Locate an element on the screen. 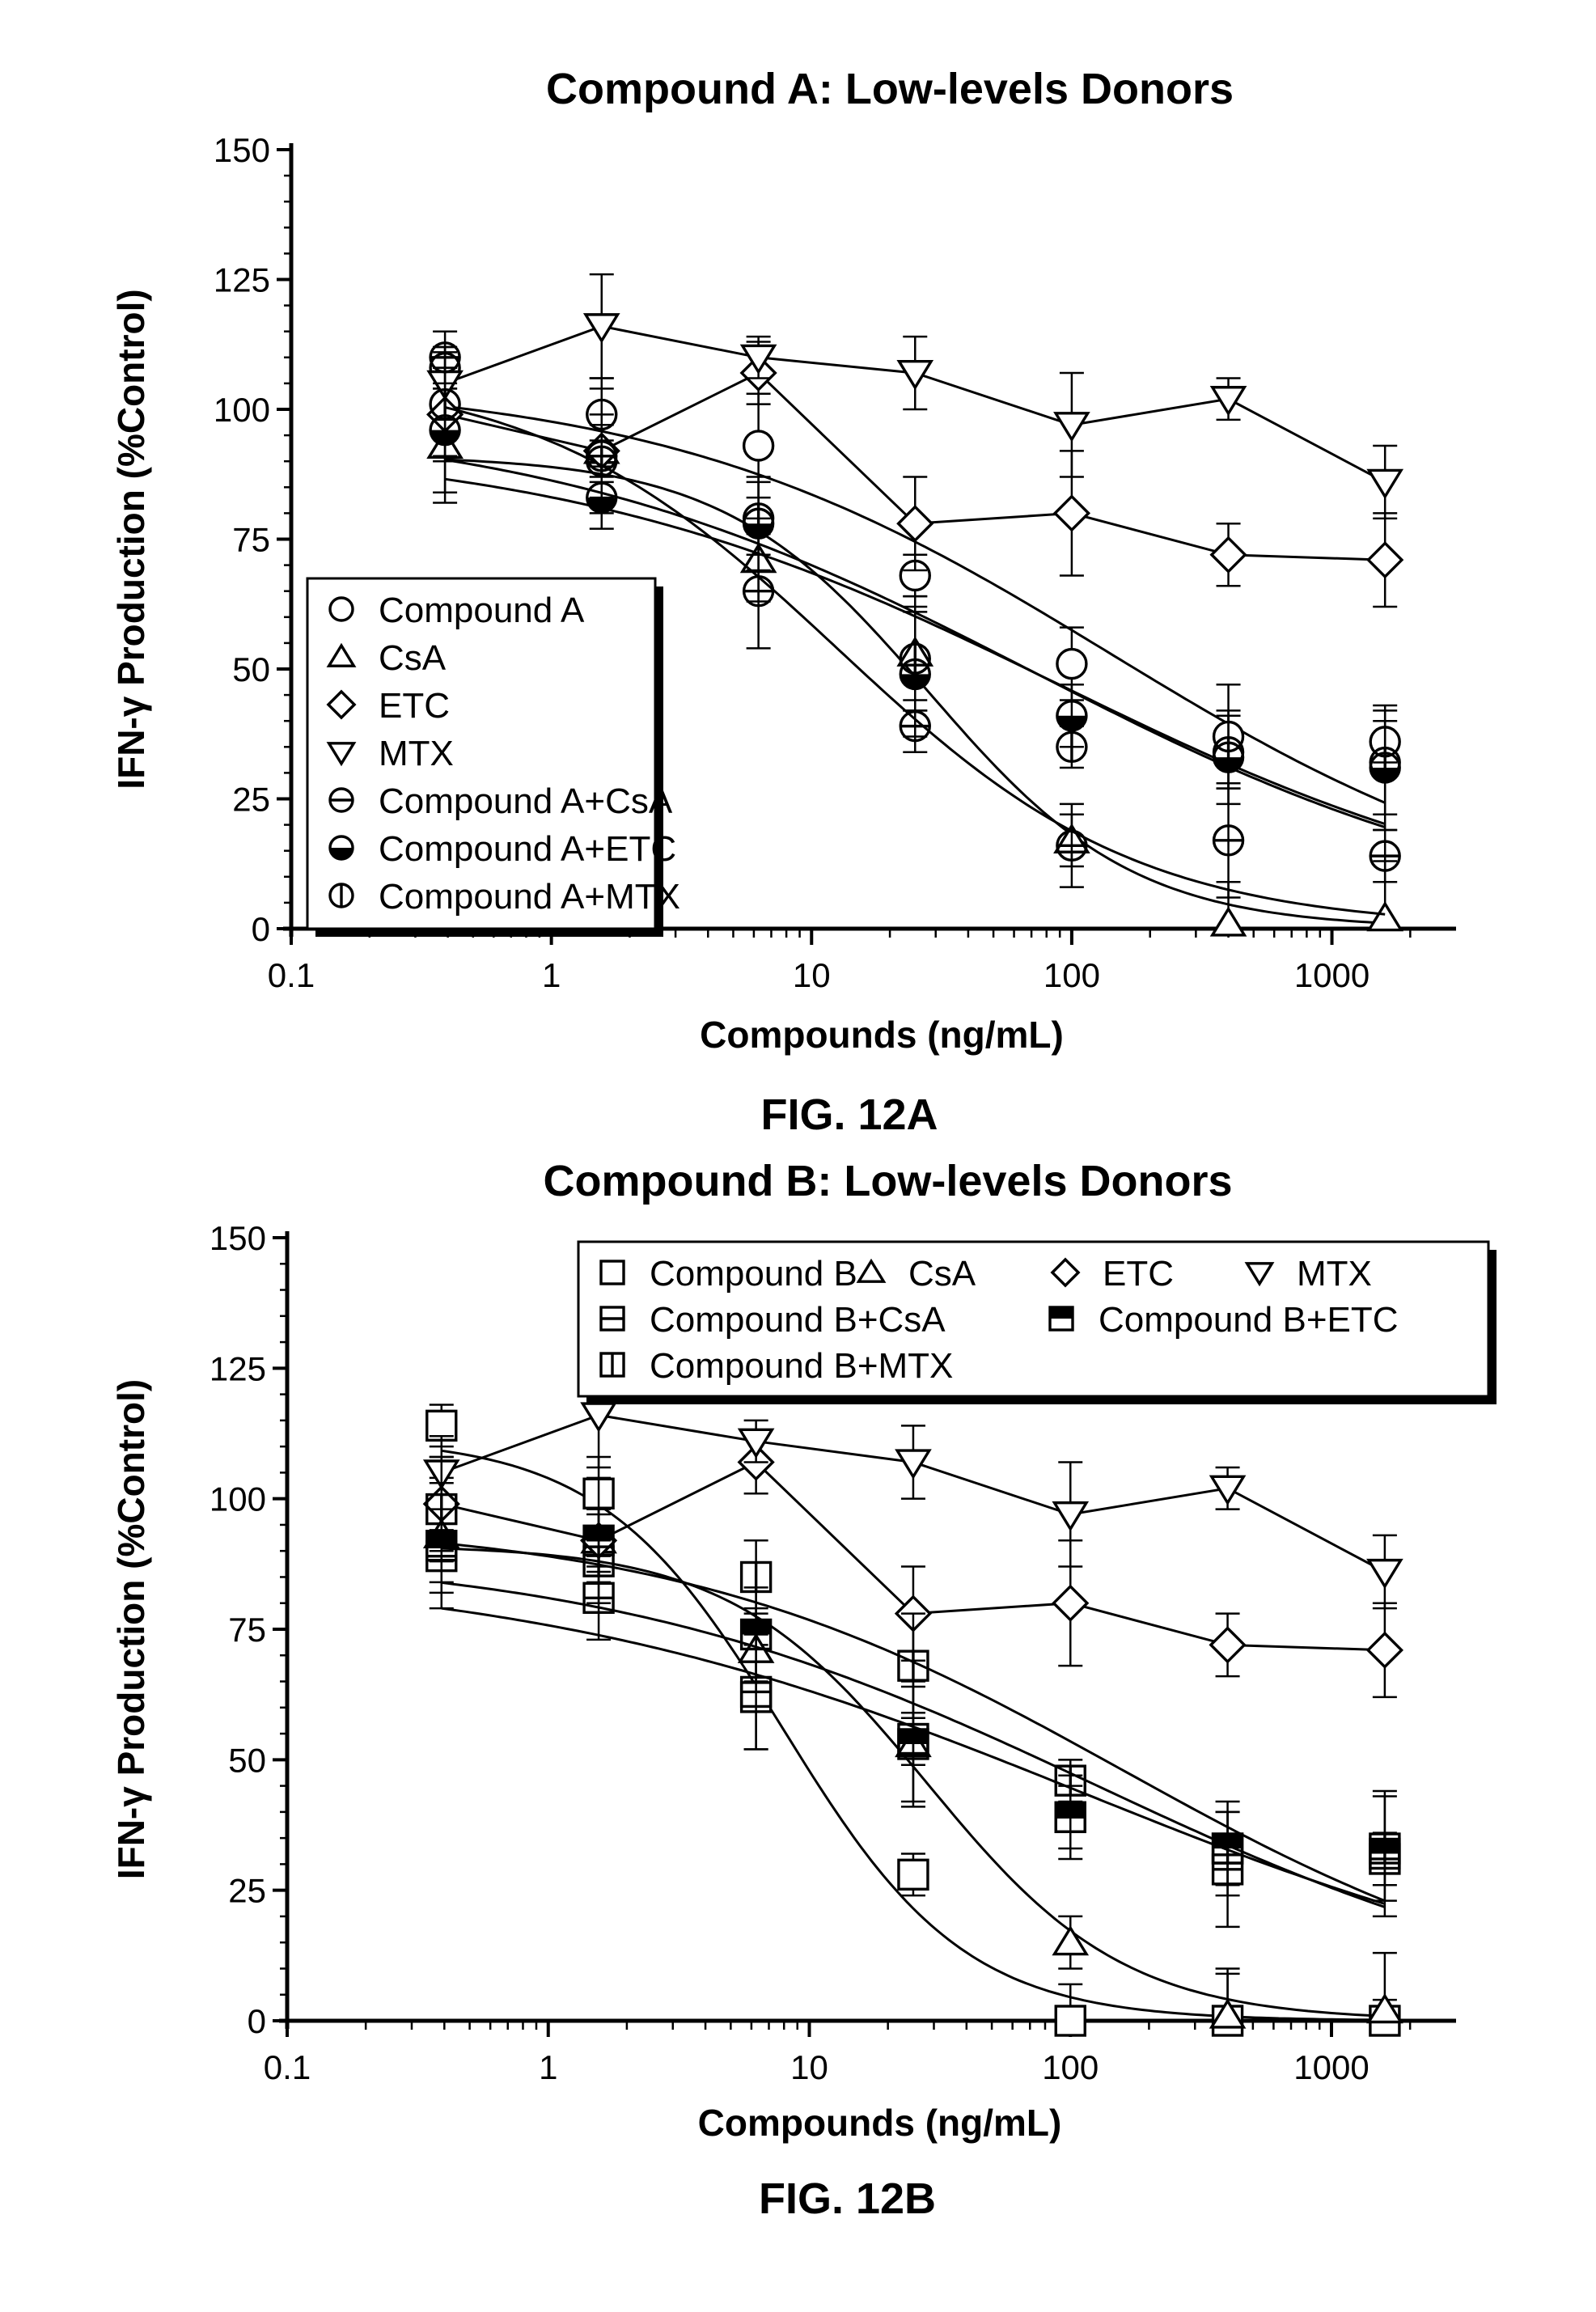 Image resolution: width=1596 pixels, height=2312 pixels. figure-label: FIG. 12A is located at coordinates (849, 1114).